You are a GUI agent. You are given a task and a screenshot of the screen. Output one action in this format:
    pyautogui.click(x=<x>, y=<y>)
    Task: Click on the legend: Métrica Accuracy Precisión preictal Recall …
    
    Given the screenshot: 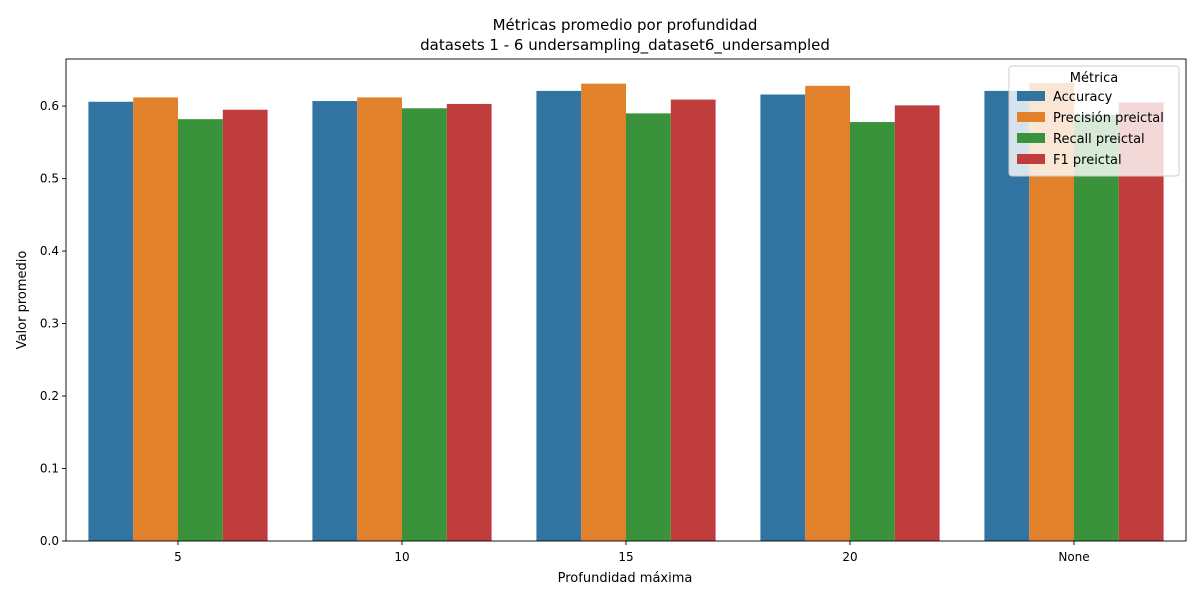 What is the action you would take?
    pyautogui.click(x=1094, y=121)
    